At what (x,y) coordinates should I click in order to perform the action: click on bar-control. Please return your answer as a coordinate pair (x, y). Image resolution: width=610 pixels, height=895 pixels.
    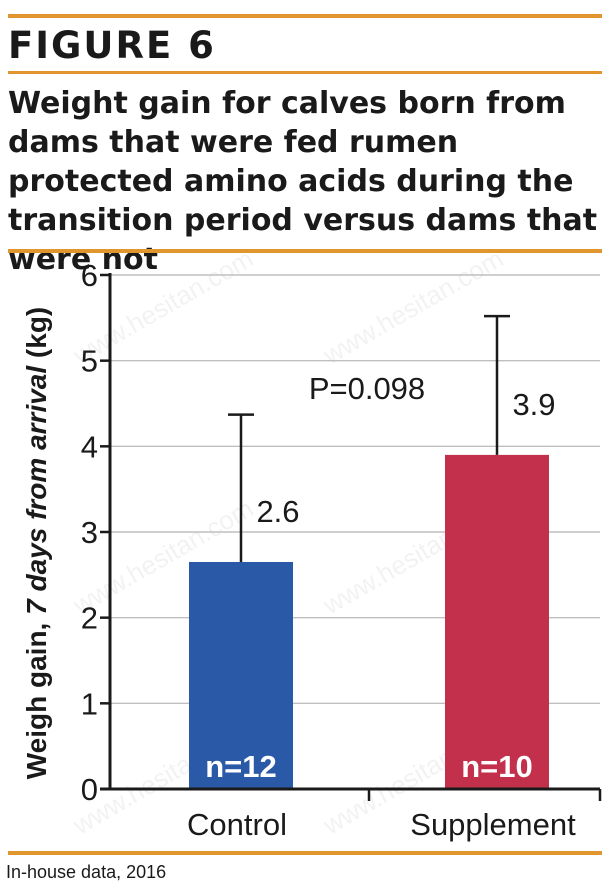
    Looking at the image, I should click on (241, 675).